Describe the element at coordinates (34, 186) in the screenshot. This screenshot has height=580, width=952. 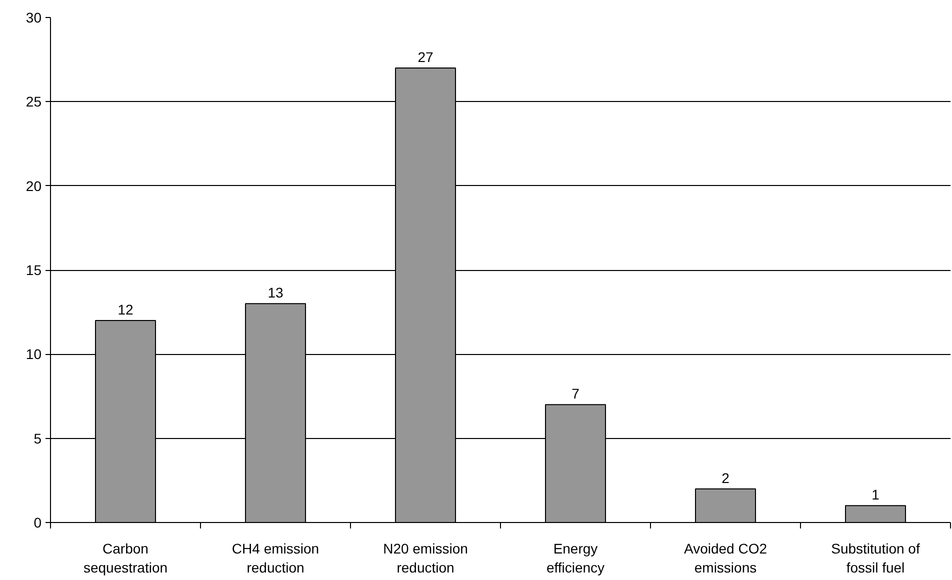
I see `y-tick-label: 20` at that location.